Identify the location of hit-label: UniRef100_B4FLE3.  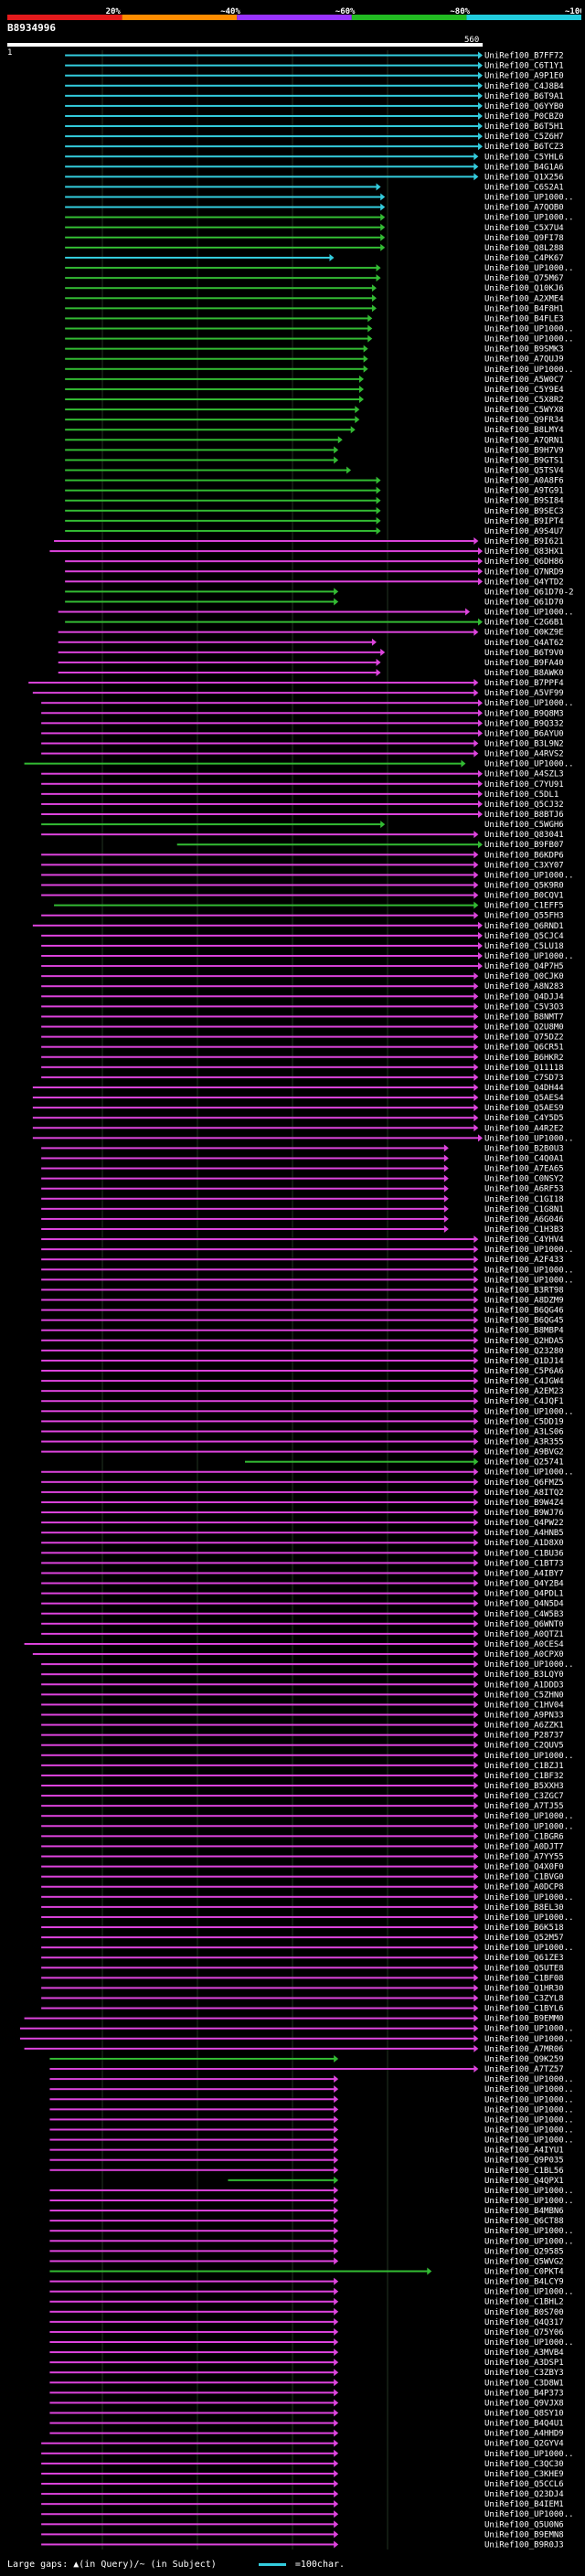
(524, 318).